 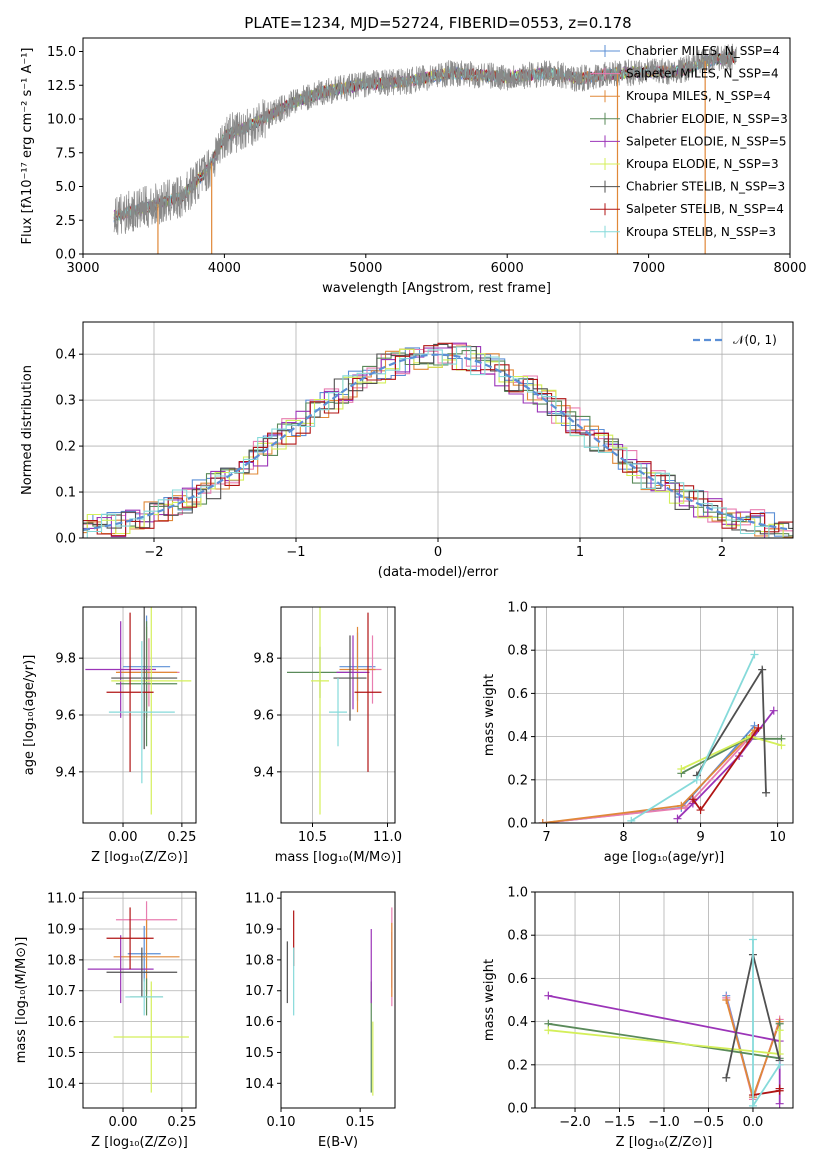 I want to click on x-tick-label: 0, so click(x=438, y=552).